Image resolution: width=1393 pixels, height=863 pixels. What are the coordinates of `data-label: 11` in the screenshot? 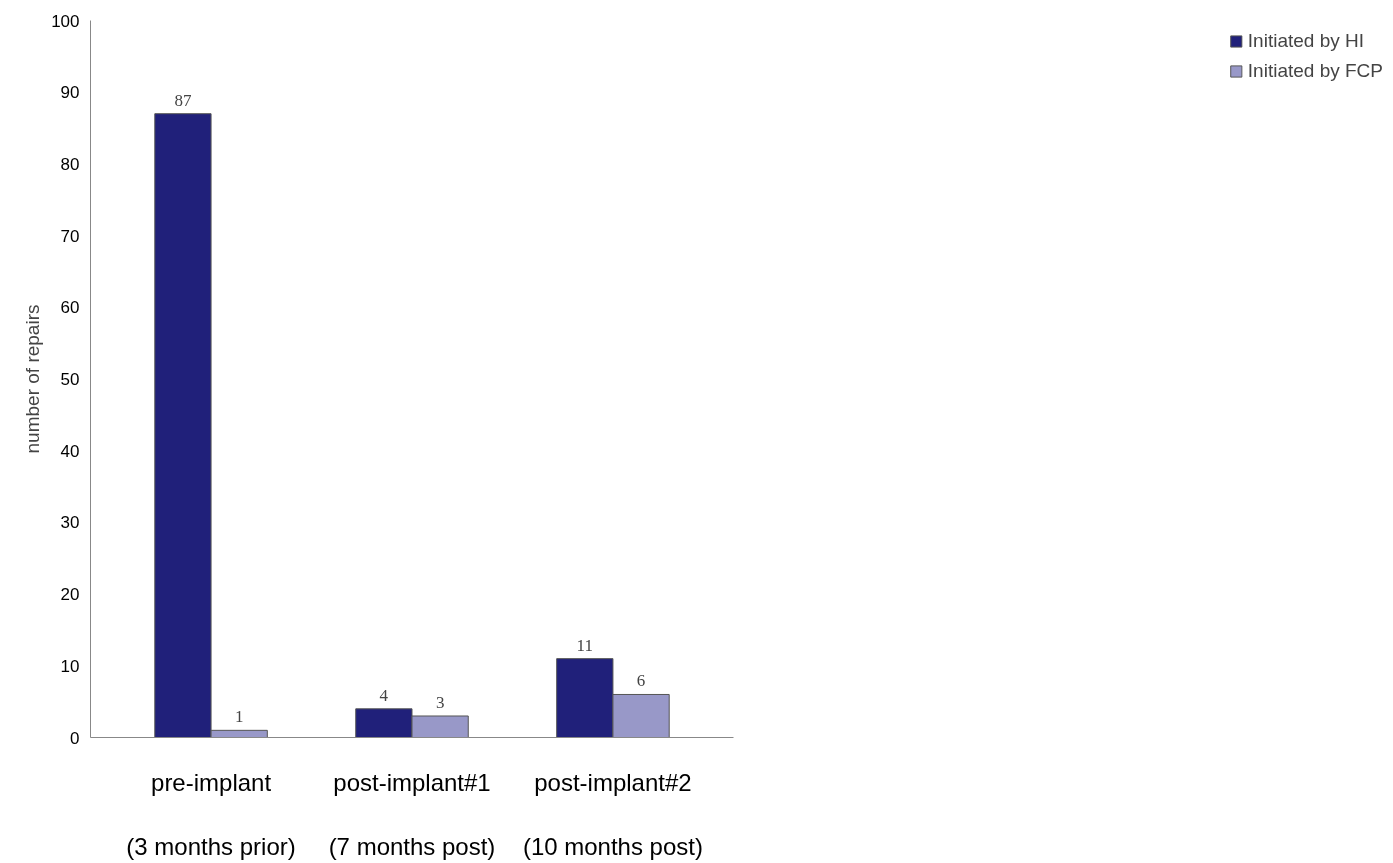 It's located at (584, 645).